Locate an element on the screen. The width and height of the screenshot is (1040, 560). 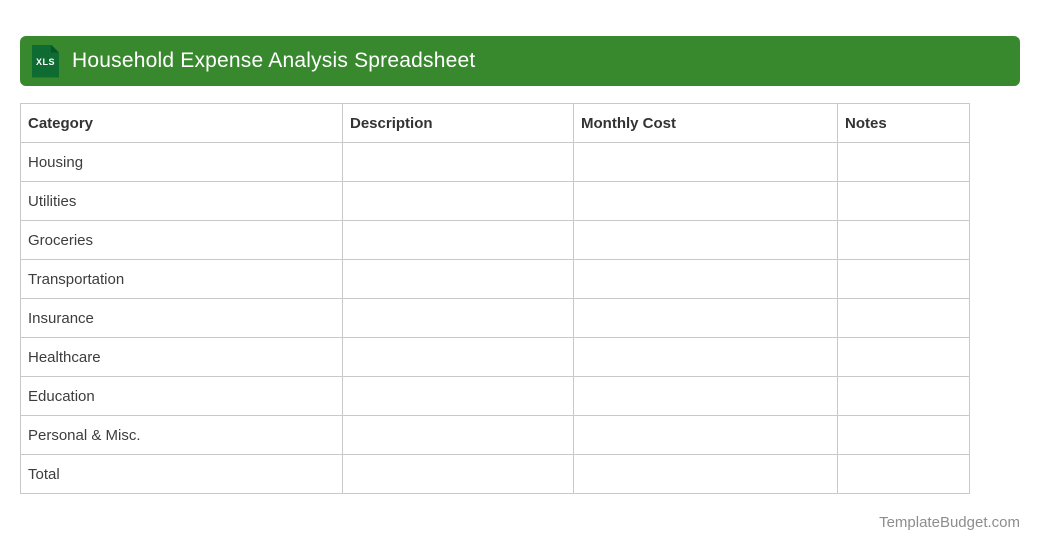
table-row: Utilities is located at coordinates (495, 201).